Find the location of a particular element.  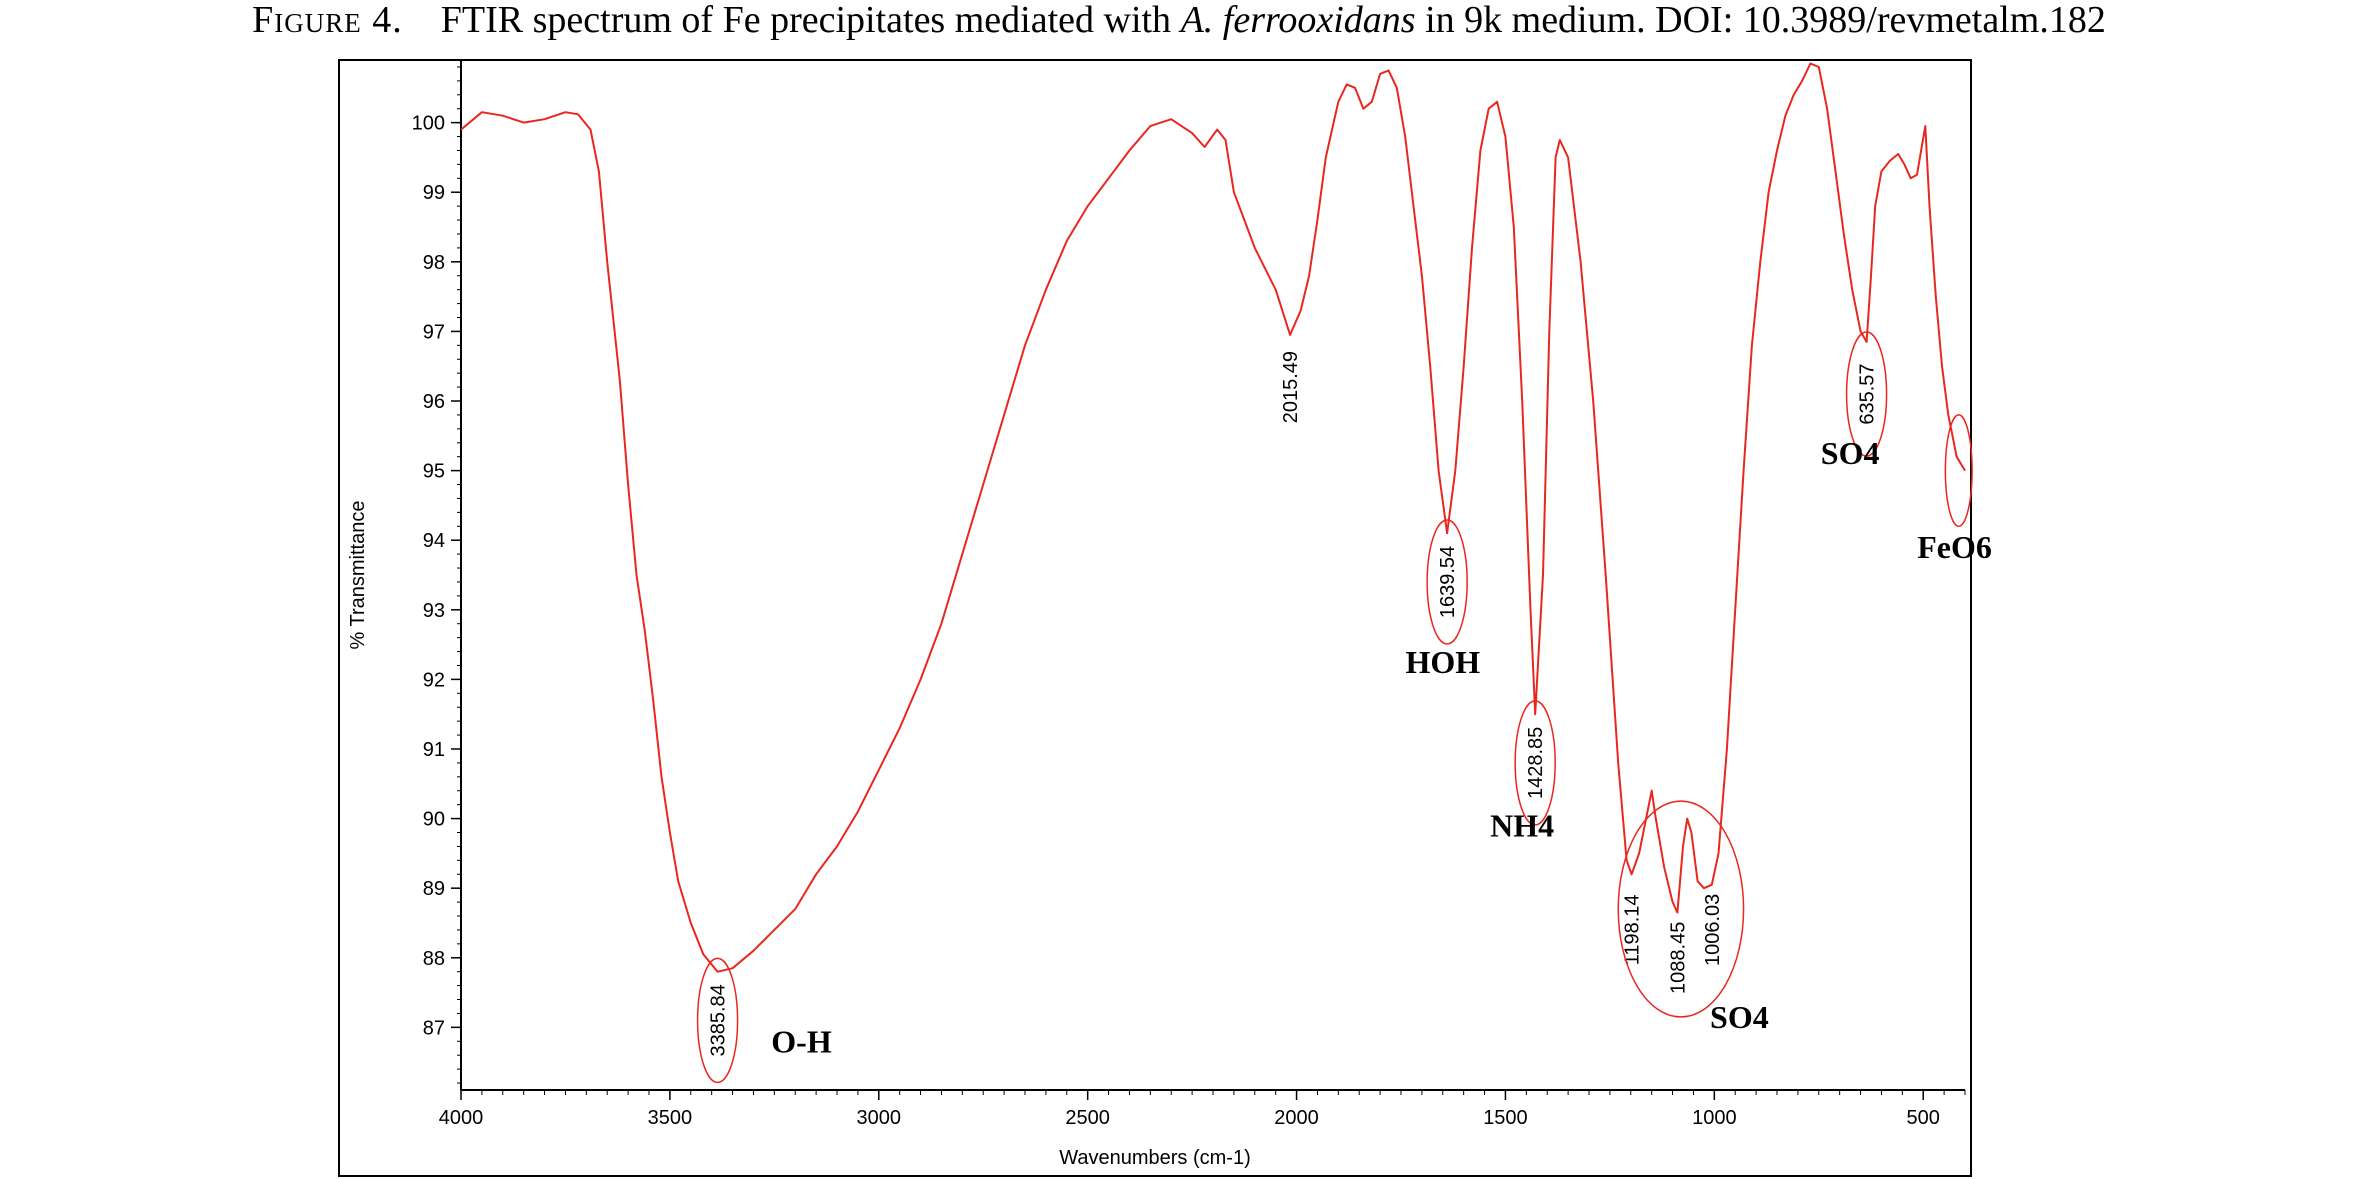

caption-species: A. ferrooxidans is located at coordinates (1298, 20).